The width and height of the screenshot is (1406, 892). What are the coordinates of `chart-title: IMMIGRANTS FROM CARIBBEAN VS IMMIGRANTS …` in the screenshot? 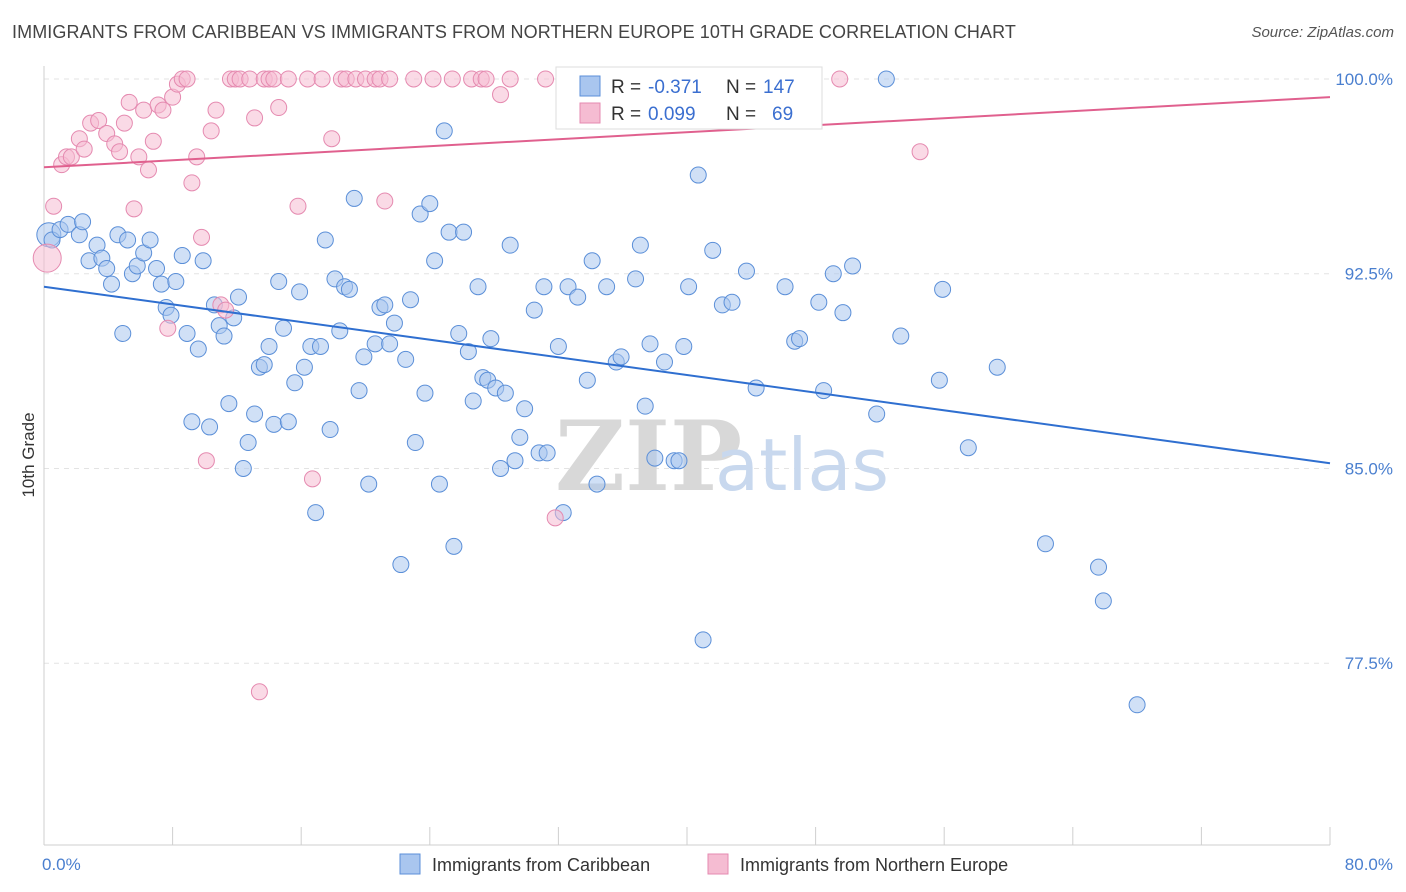 It's located at (514, 32).